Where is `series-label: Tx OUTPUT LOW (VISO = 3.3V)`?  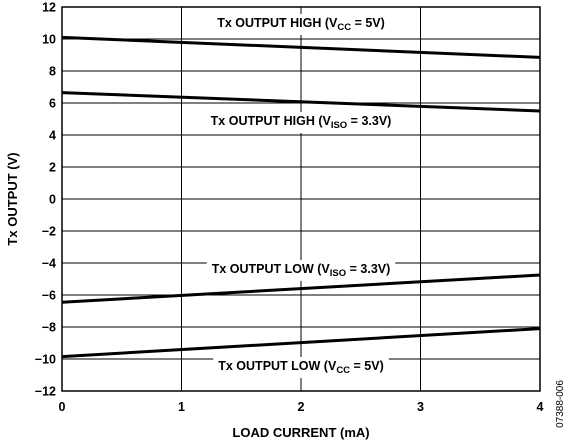 series-label: Tx OUTPUT LOW (VISO = 3.3V) is located at coordinates (301, 270).